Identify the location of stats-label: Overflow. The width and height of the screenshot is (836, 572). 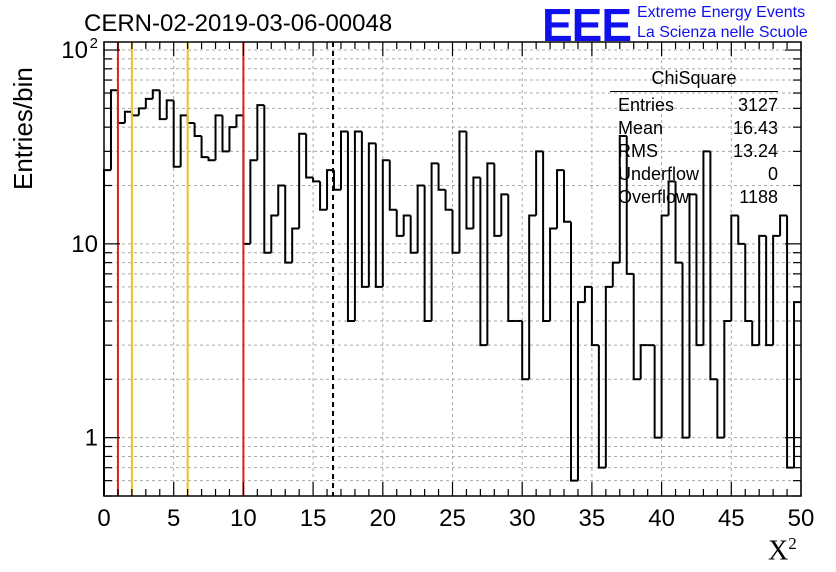
(654, 197).